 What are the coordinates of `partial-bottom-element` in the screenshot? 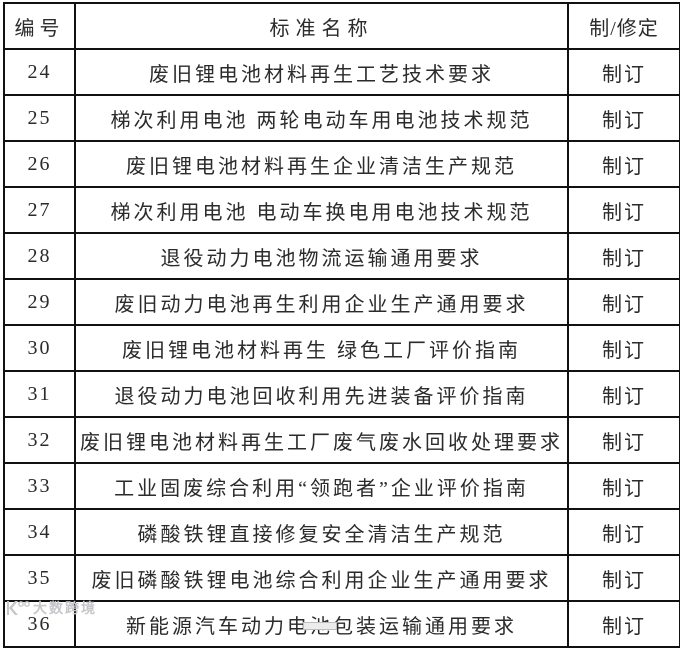 It's located at (320, 626).